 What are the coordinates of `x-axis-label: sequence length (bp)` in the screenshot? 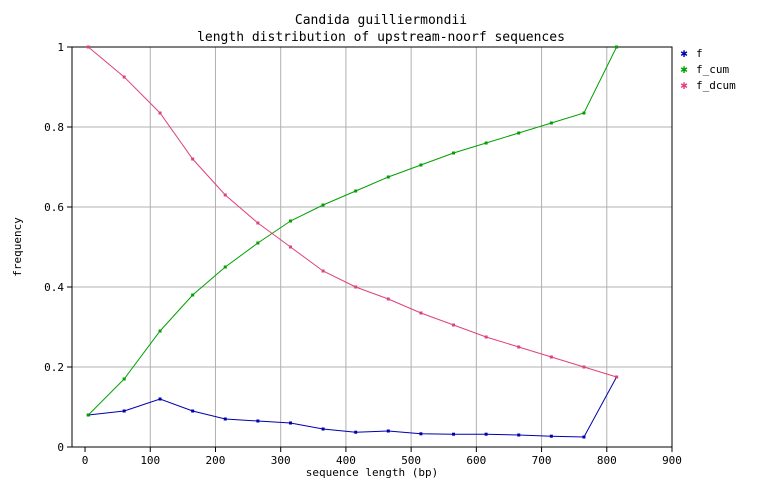 It's located at (372, 472).